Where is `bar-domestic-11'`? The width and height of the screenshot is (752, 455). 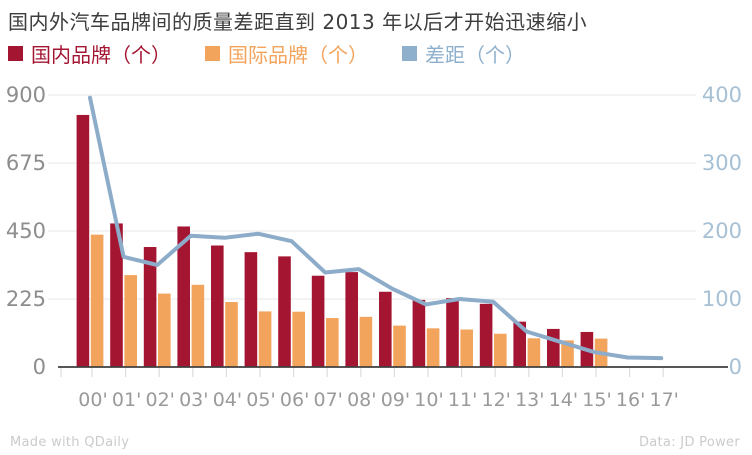 bar-domestic-11' is located at coordinates (452, 332).